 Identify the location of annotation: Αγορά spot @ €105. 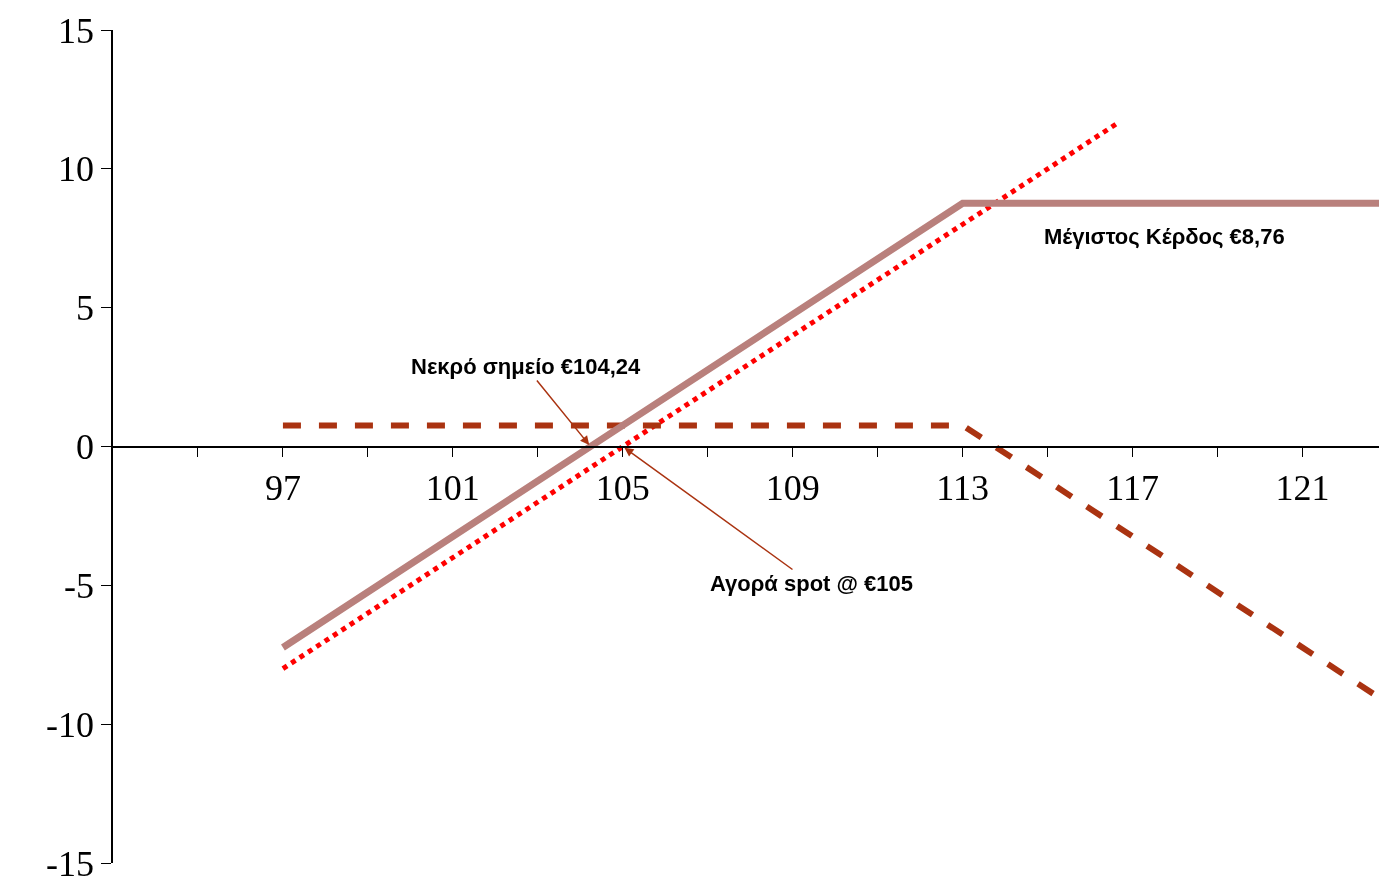
(812, 583).